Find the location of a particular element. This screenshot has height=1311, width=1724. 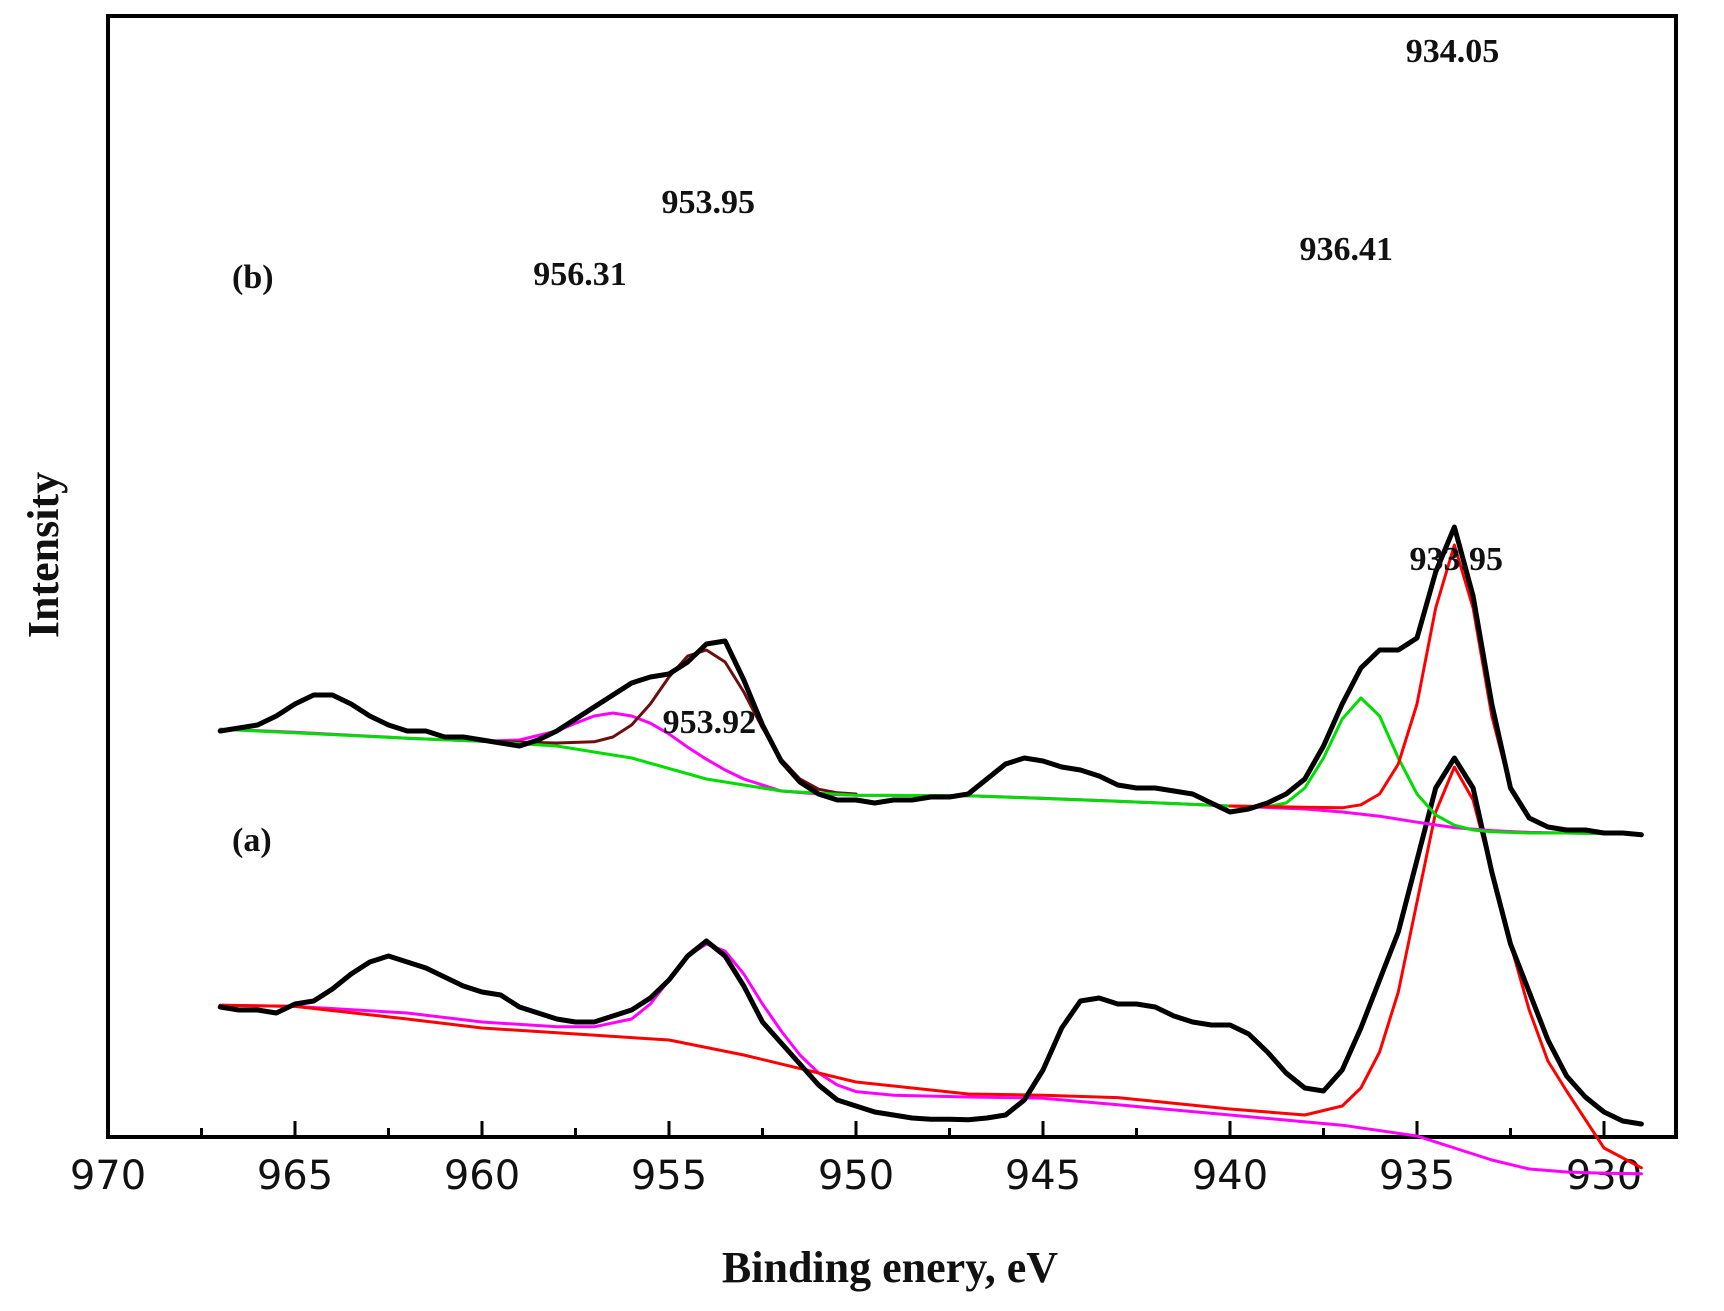

peak-label: 956.31 is located at coordinates (580, 274).